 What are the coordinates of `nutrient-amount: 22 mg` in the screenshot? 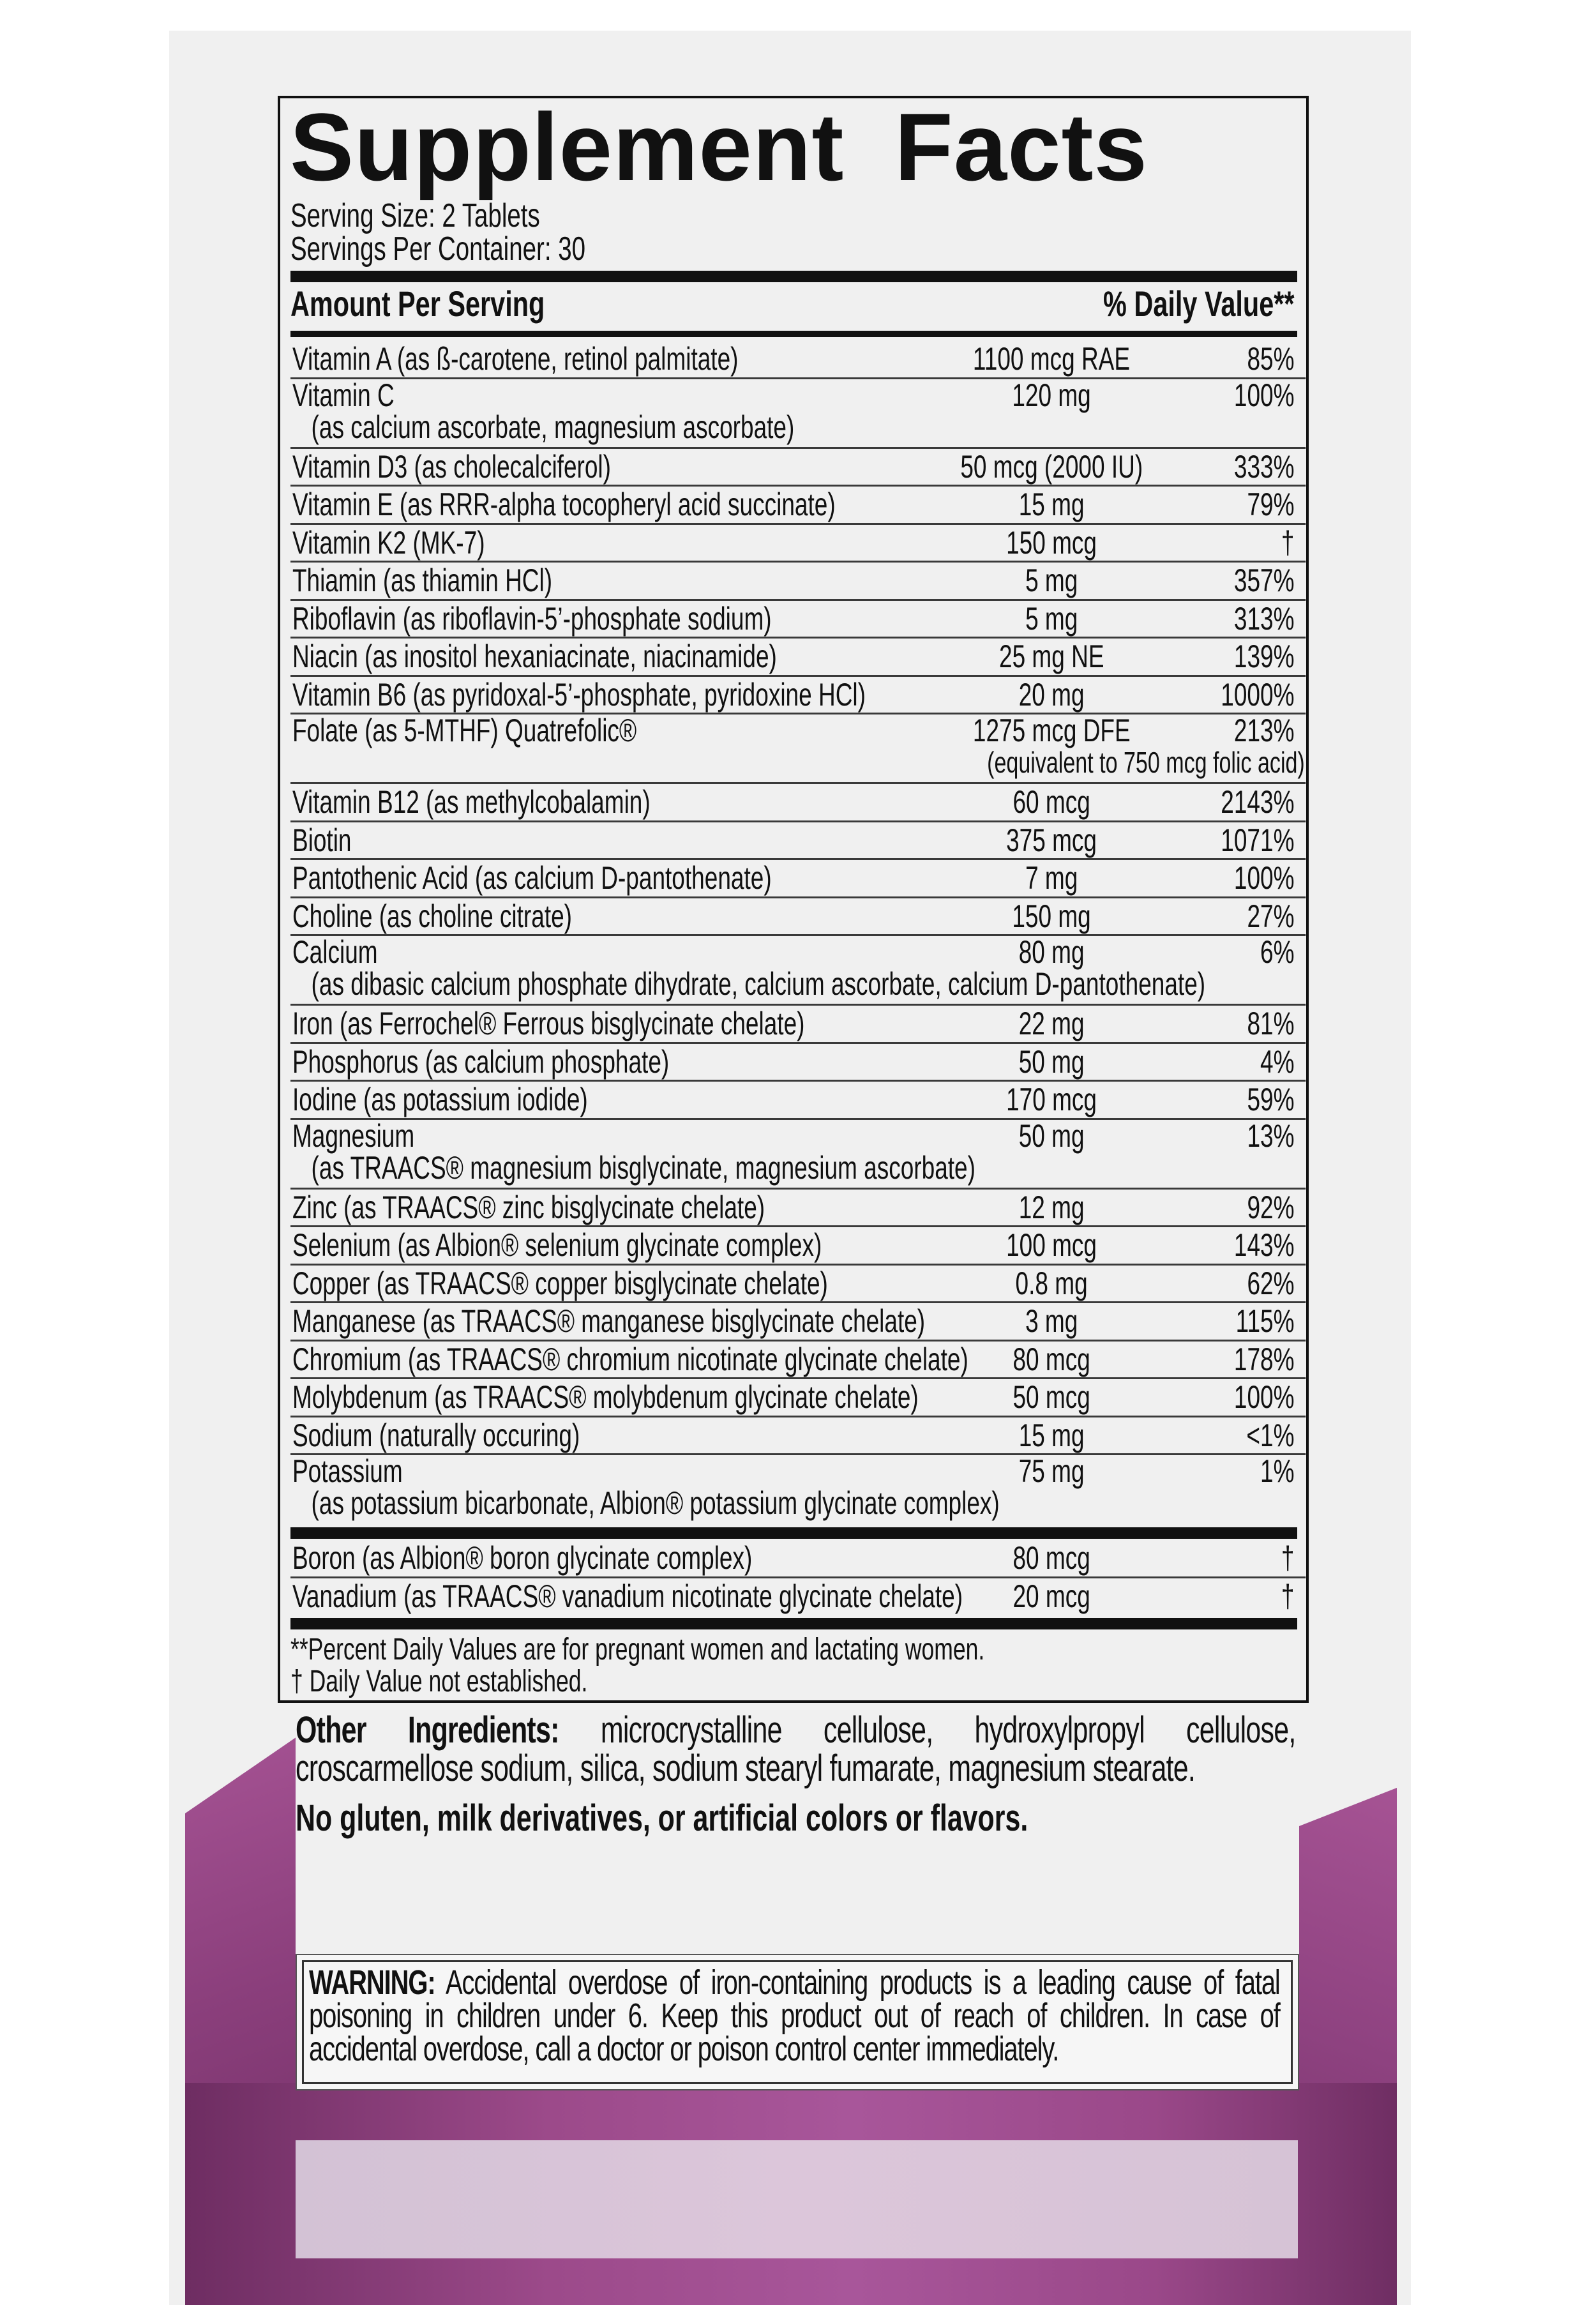 It's located at (1051, 1023).